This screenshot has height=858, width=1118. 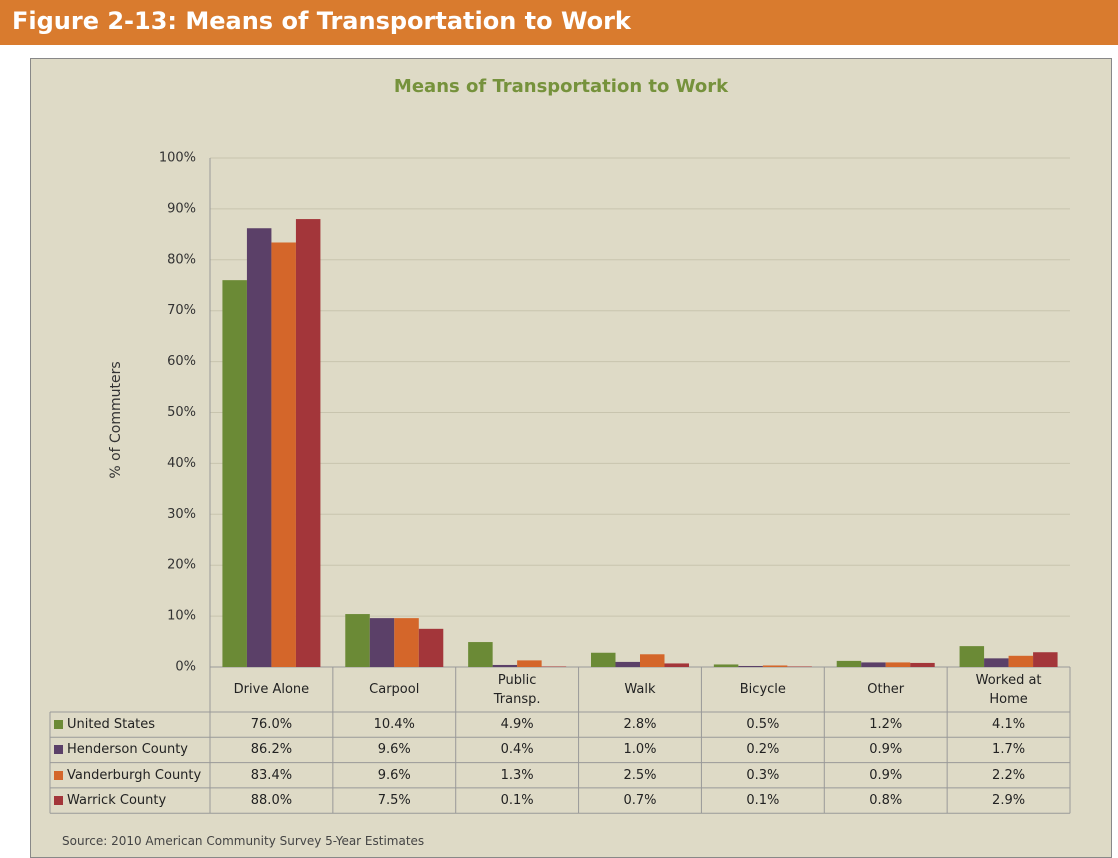 What do you see at coordinates (181, 616) in the screenshot?
I see `y-tick-label: 10%` at bounding box center [181, 616].